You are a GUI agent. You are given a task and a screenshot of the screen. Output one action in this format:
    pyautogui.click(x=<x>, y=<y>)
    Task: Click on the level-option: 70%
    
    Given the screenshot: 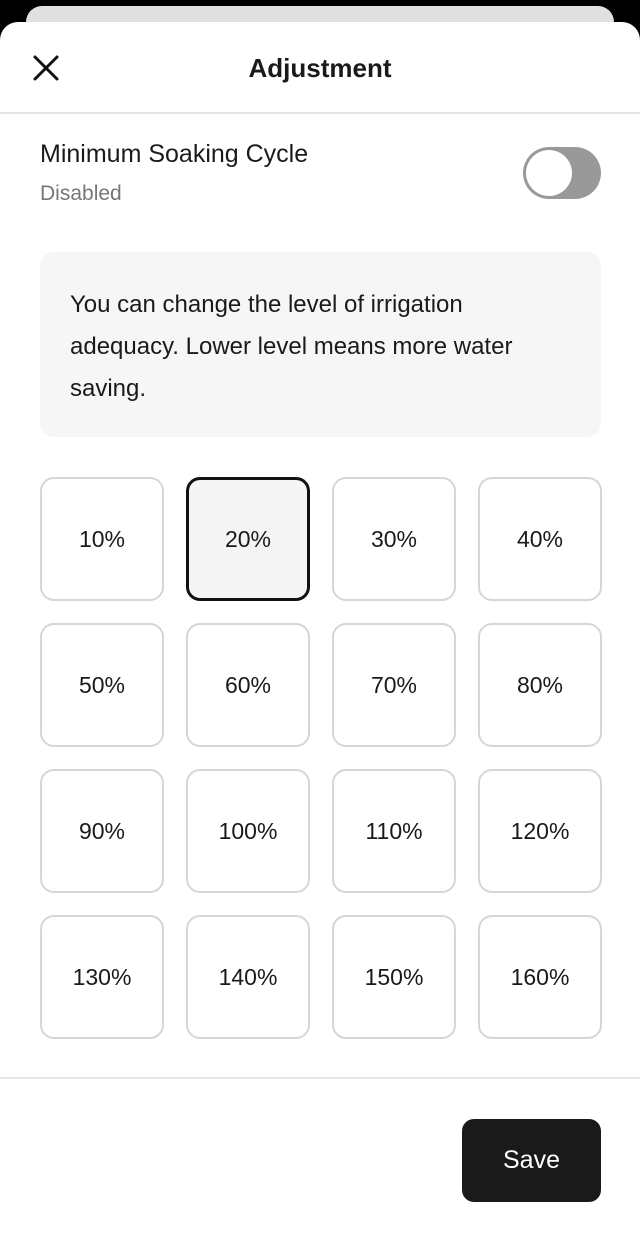 What is the action you would take?
    pyautogui.click(x=394, y=685)
    